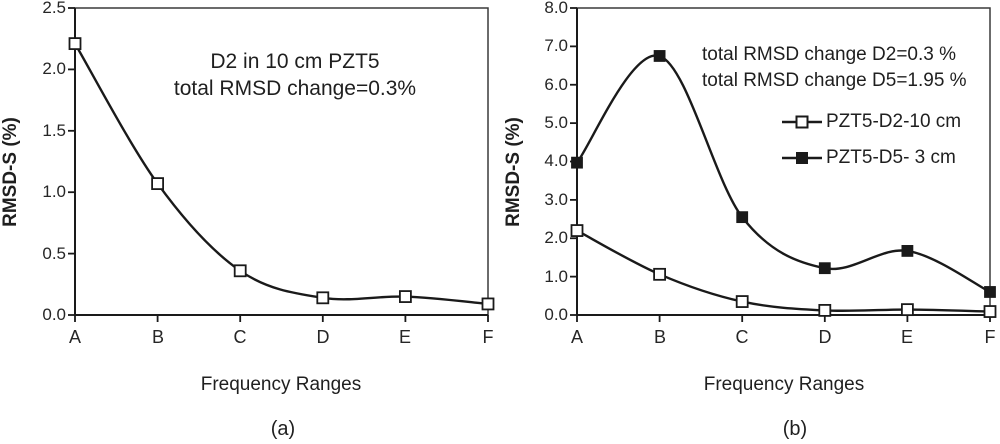  I want to click on panel-b-annotation-line2: total RMSD change D5=1.95 %, so click(834, 80).